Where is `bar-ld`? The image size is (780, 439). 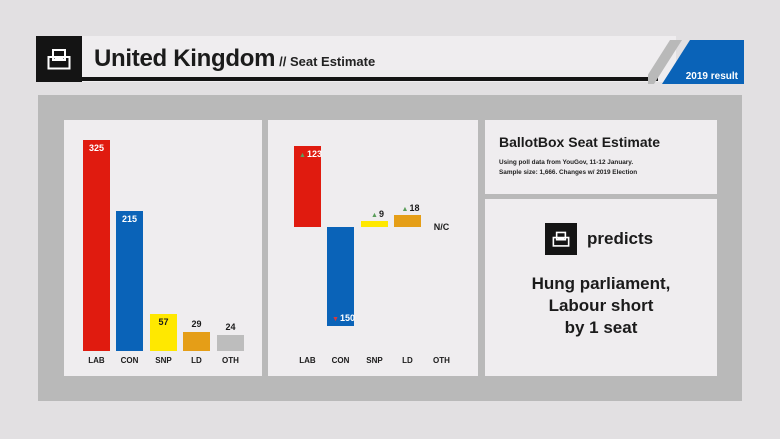 bar-ld is located at coordinates (196, 341).